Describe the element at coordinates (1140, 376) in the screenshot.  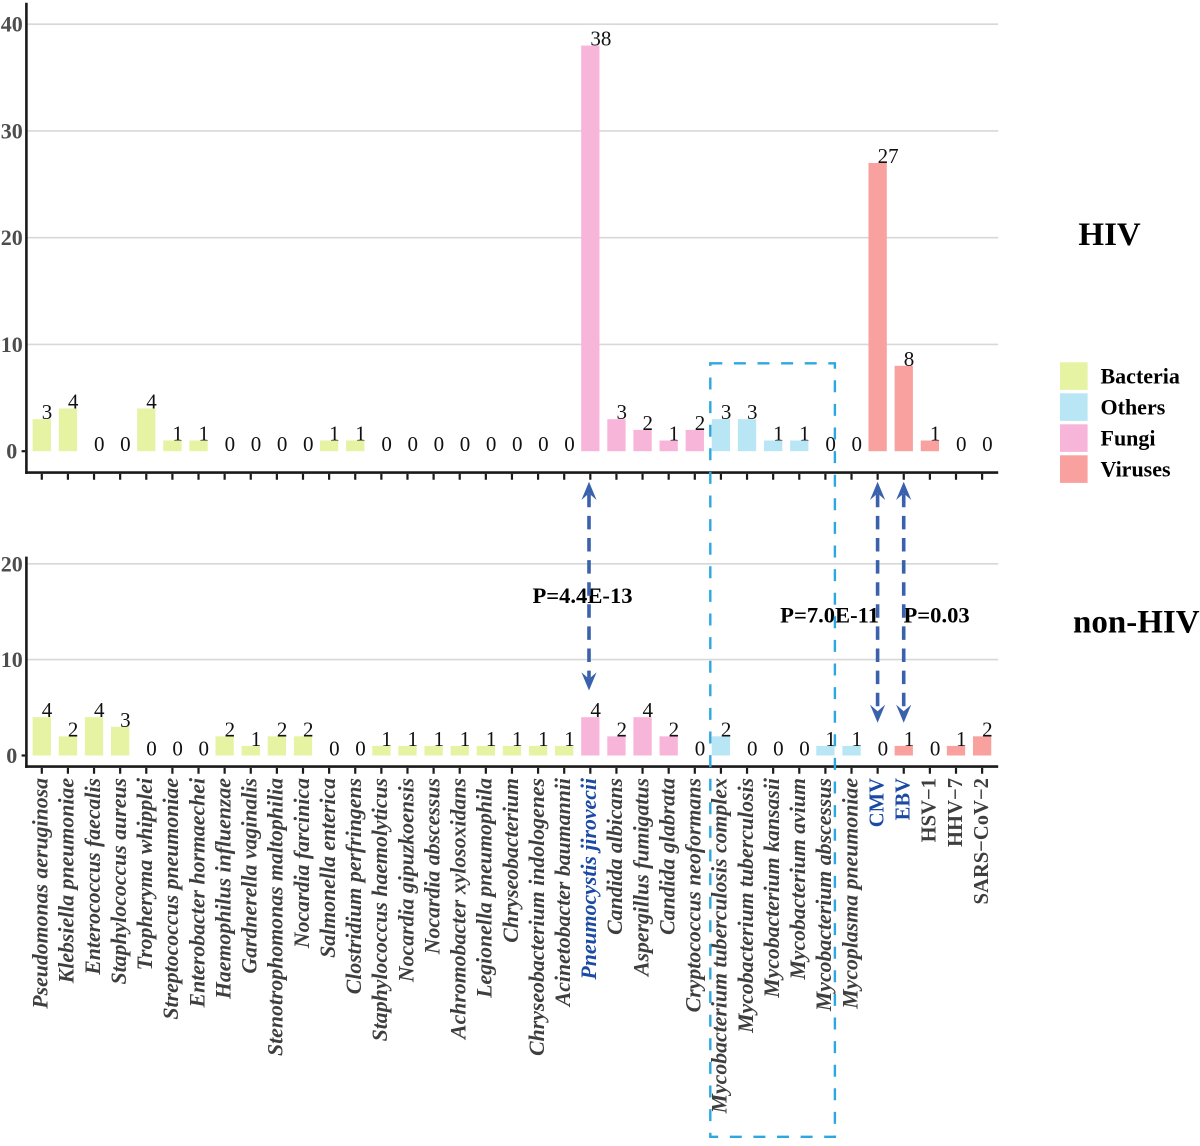
I see `svg-text: Bacteria` at that location.